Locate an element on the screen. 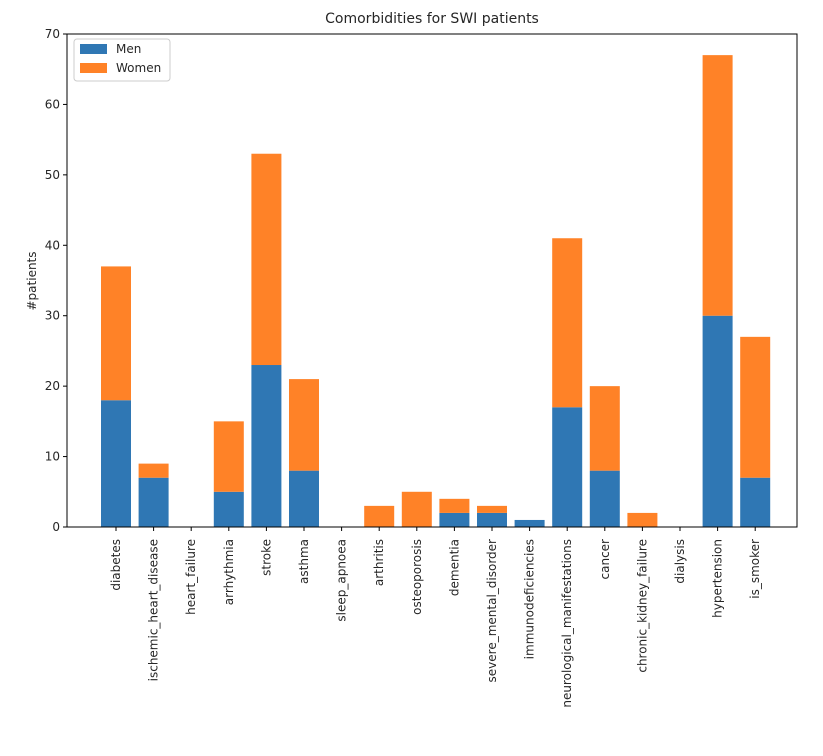 This screenshot has width=823, height=756. legend-label-women: Women is located at coordinates (138, 68).